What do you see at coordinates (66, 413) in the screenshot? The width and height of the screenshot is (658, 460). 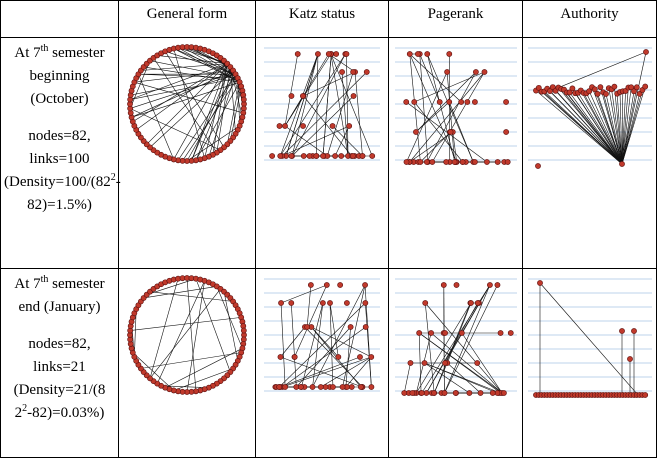 I see `text: -82)=0.03%)` at bounding box center [66, 413].